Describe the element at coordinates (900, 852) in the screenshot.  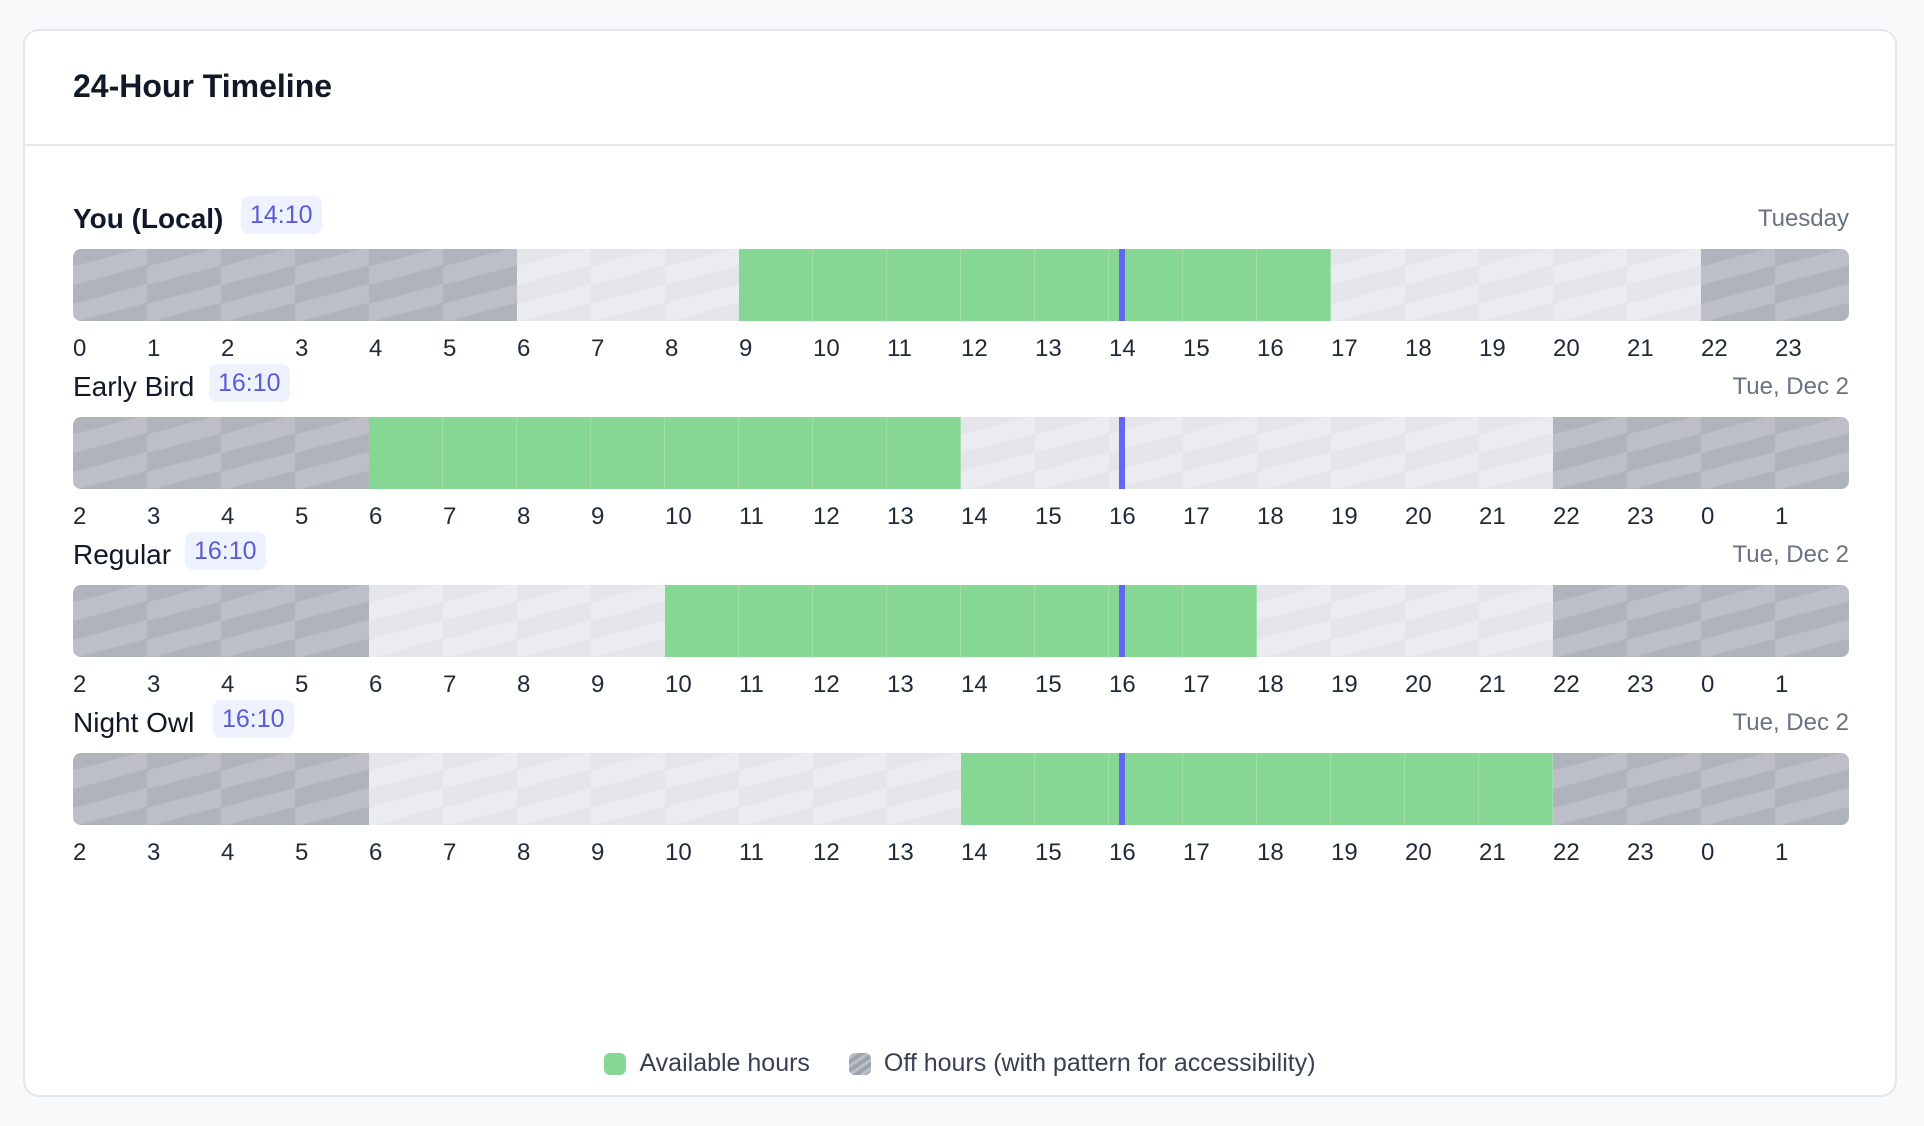
I see `hour-tick-label: 13` at that location.